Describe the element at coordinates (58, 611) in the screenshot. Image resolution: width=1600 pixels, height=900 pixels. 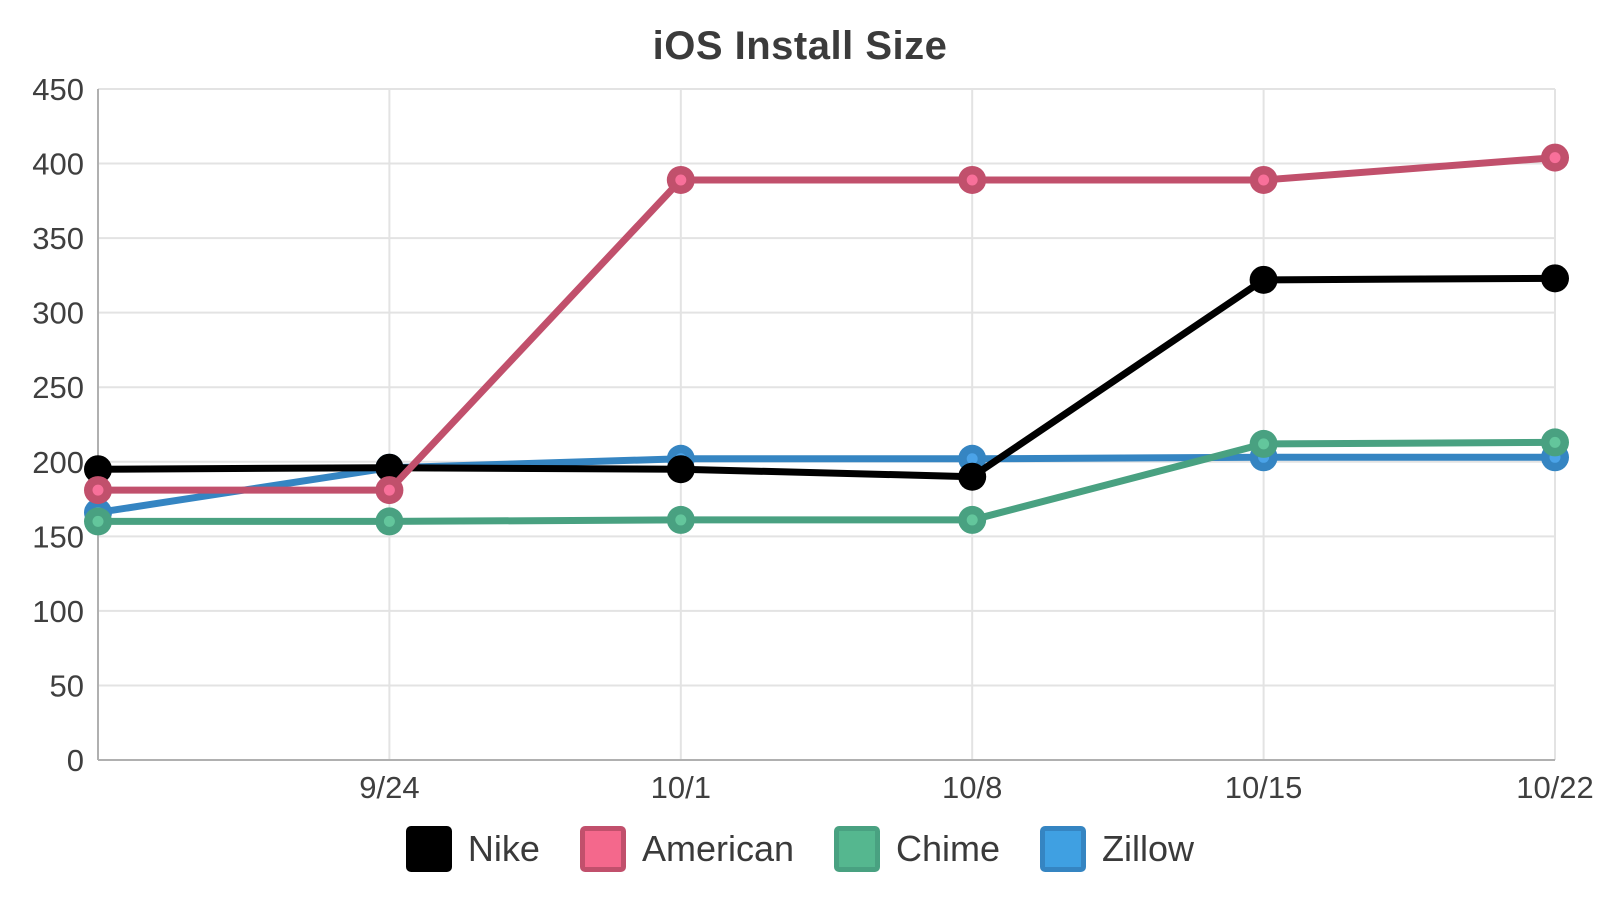
I see `y-tick-label: 100` at that location.